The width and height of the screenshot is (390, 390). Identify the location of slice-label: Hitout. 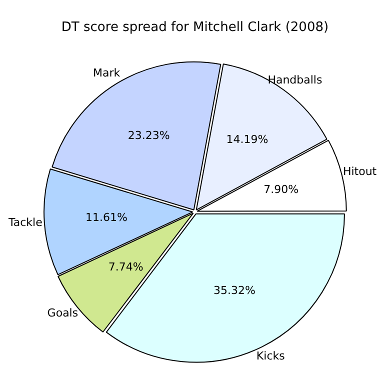
(360, 171).